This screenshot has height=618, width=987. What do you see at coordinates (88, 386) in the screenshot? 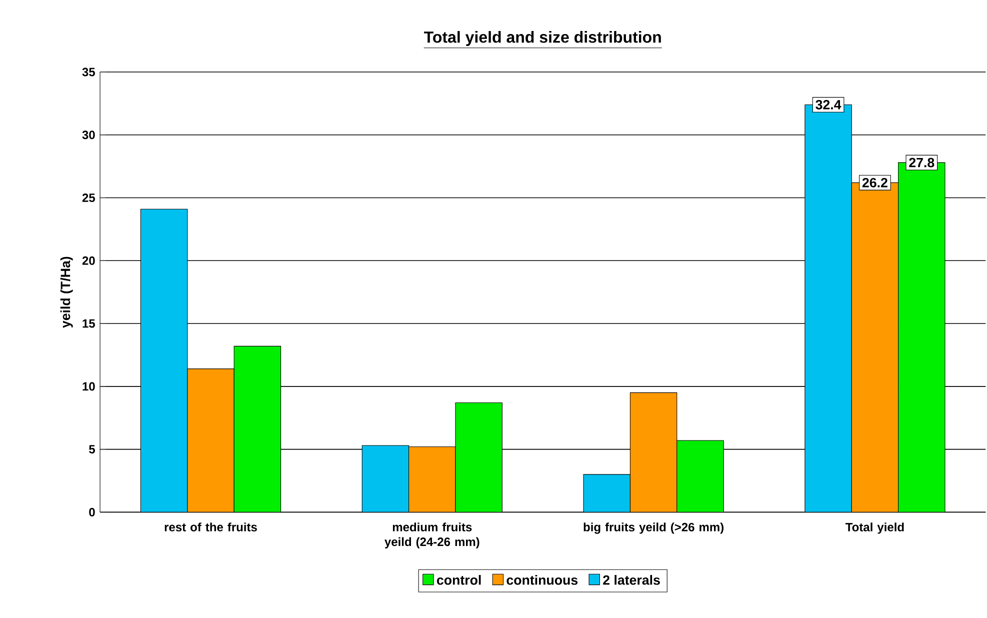
I see `y-tick-label: 10` at bounding box center [88, 386].